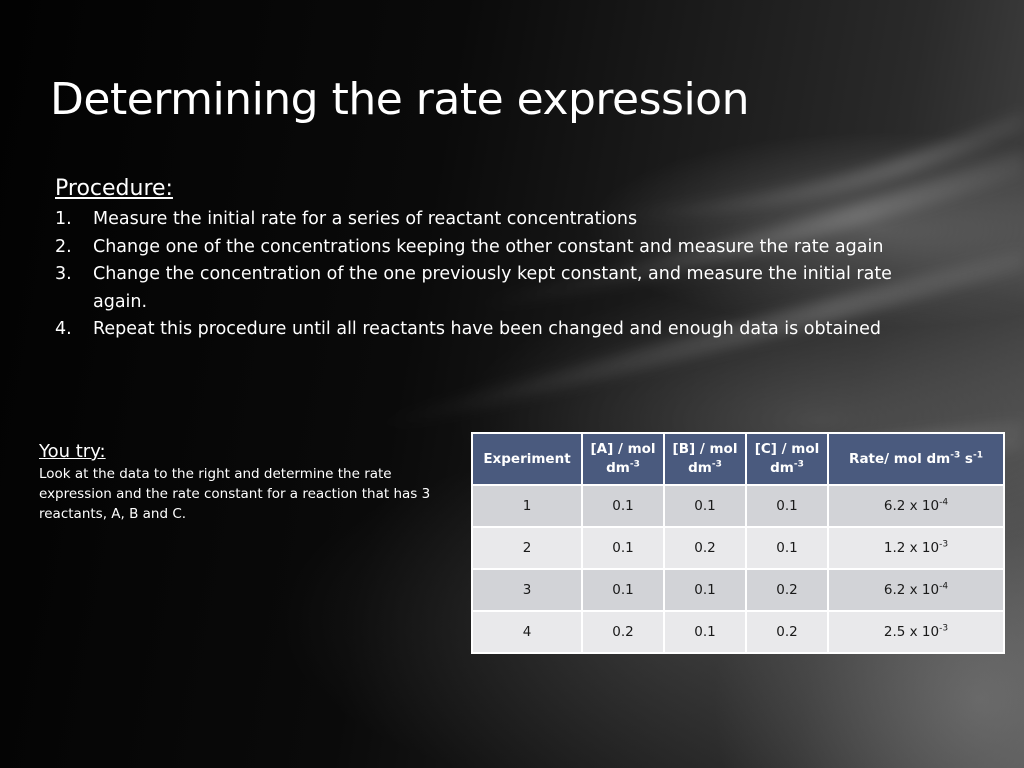 The height and width of the screenshot is (768, 1024). I want to click on cell-concentration-a: 0.2, so click(623, 632).